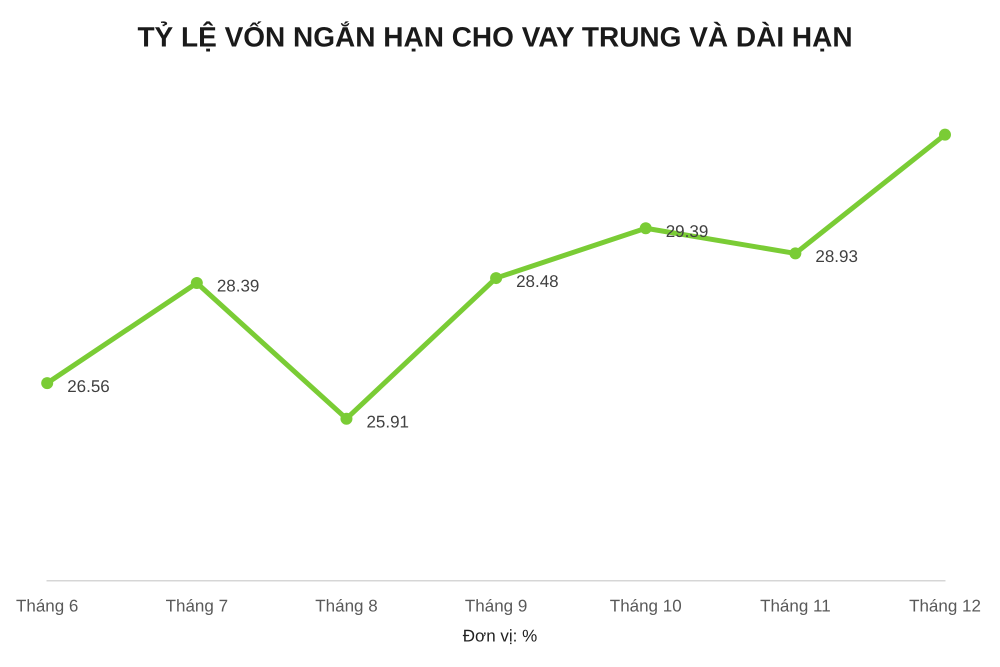 This screenshot has height=667, width=1000. Describe the element at coordinates (47, 606) in the screenshot. I see `x-tick-label: Tháng 6` at that location.